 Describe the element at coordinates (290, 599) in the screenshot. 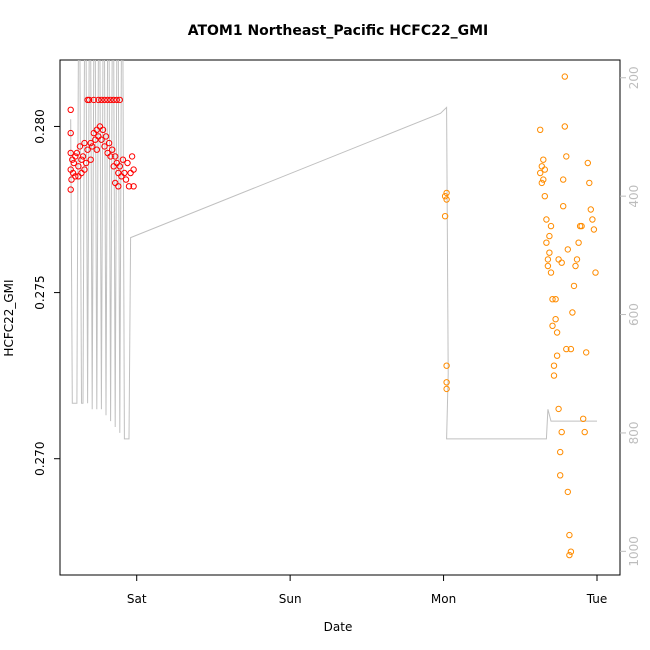

I see `x-tick-label: Sun` at that location.